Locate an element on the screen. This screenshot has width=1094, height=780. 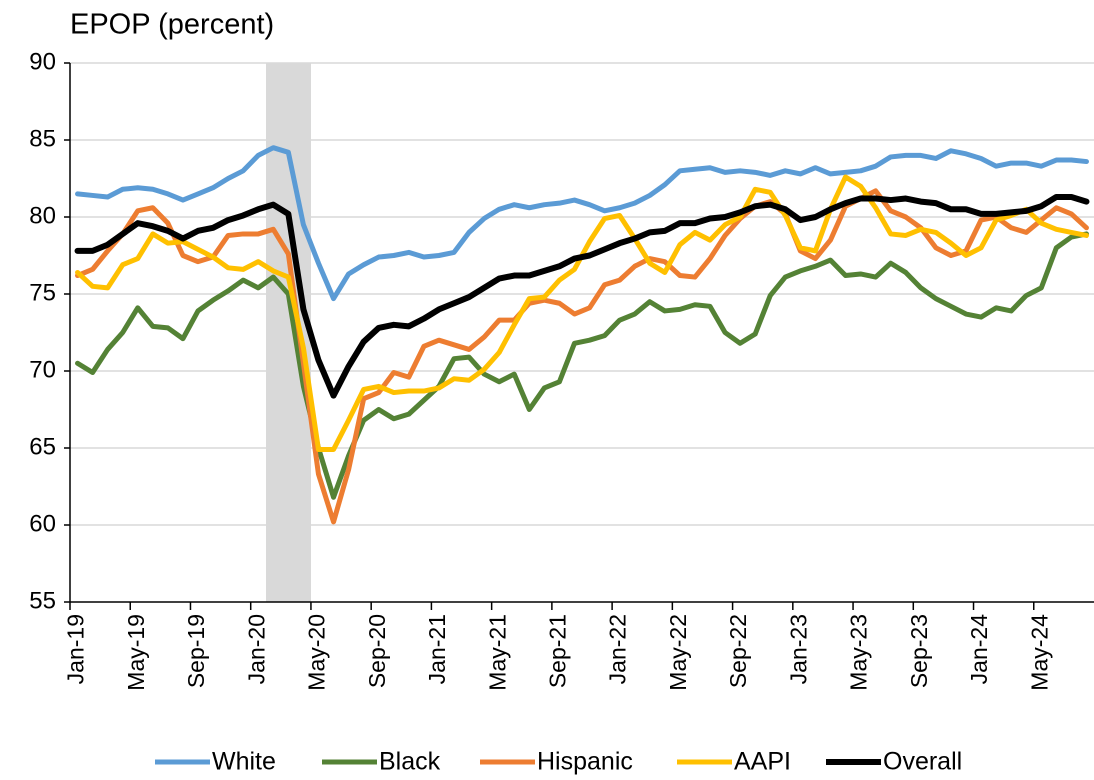
legend-label: AAPI is located at coordinates (762, 762).